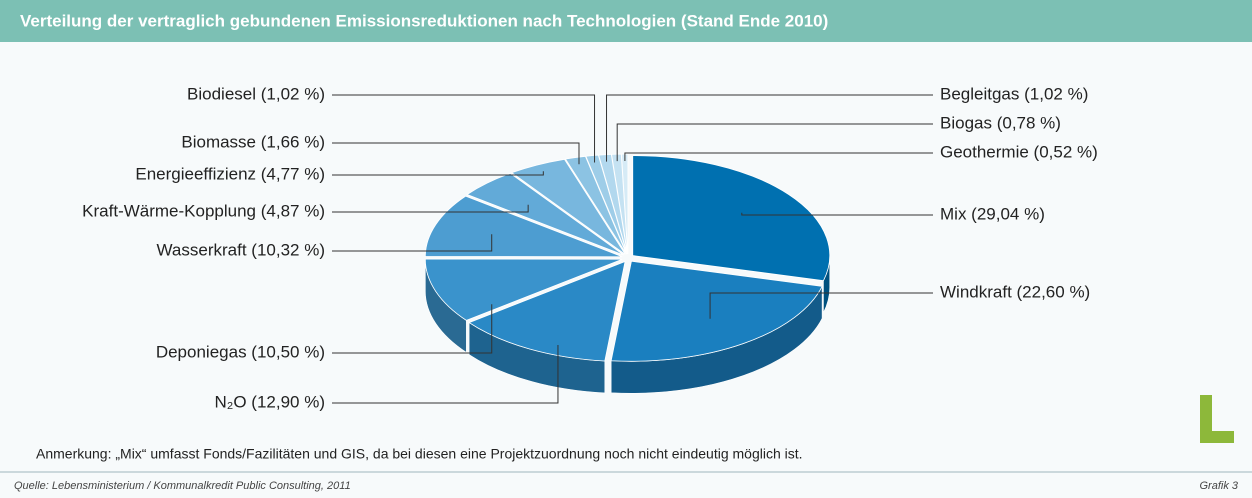  I want to click on slice-label: Biodiesel (1,02 %), so click(256, 93).